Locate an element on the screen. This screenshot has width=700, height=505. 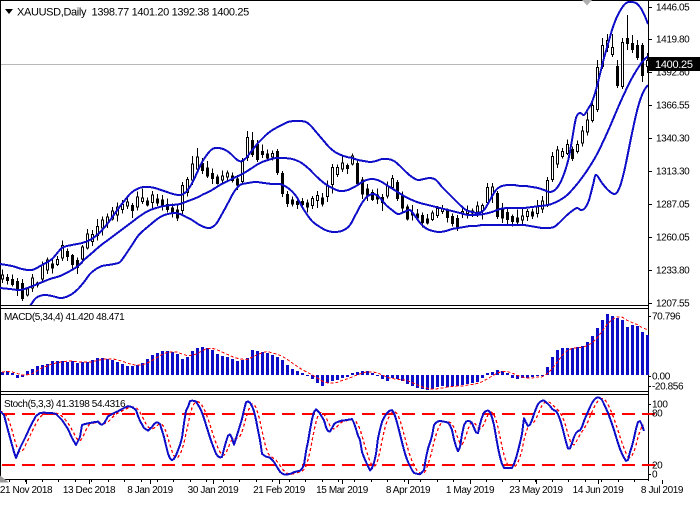
svg-text: 8 Jan 2019 is located at coordinates (150, 490).